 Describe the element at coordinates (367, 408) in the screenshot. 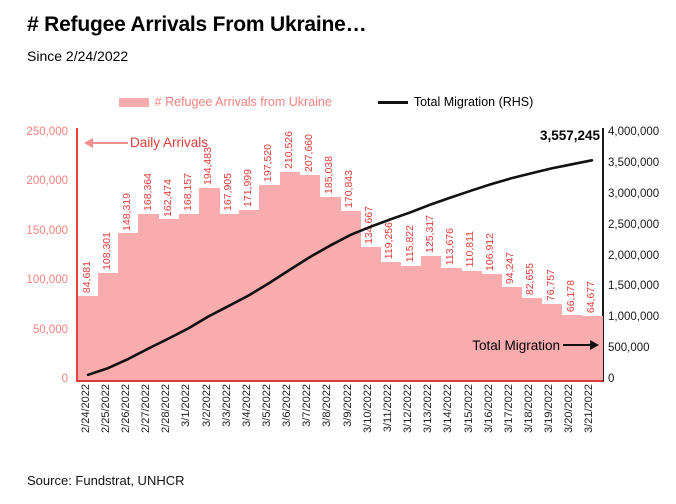

I see `x-axis-date-label: 3/10/2022` at that location.